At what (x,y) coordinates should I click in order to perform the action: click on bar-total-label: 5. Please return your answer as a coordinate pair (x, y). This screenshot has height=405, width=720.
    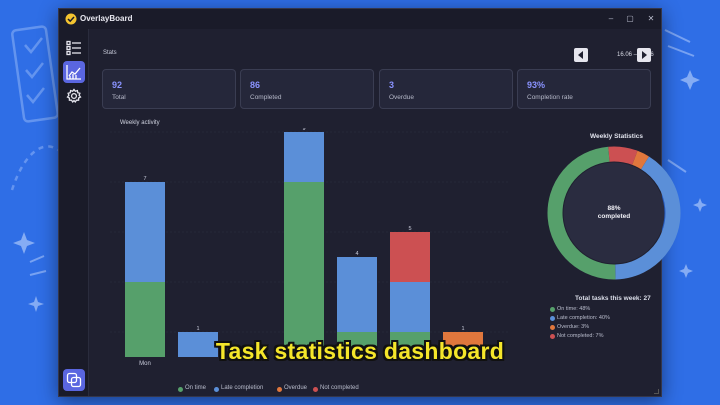
    Looking at the image, I should click on (409, 229).